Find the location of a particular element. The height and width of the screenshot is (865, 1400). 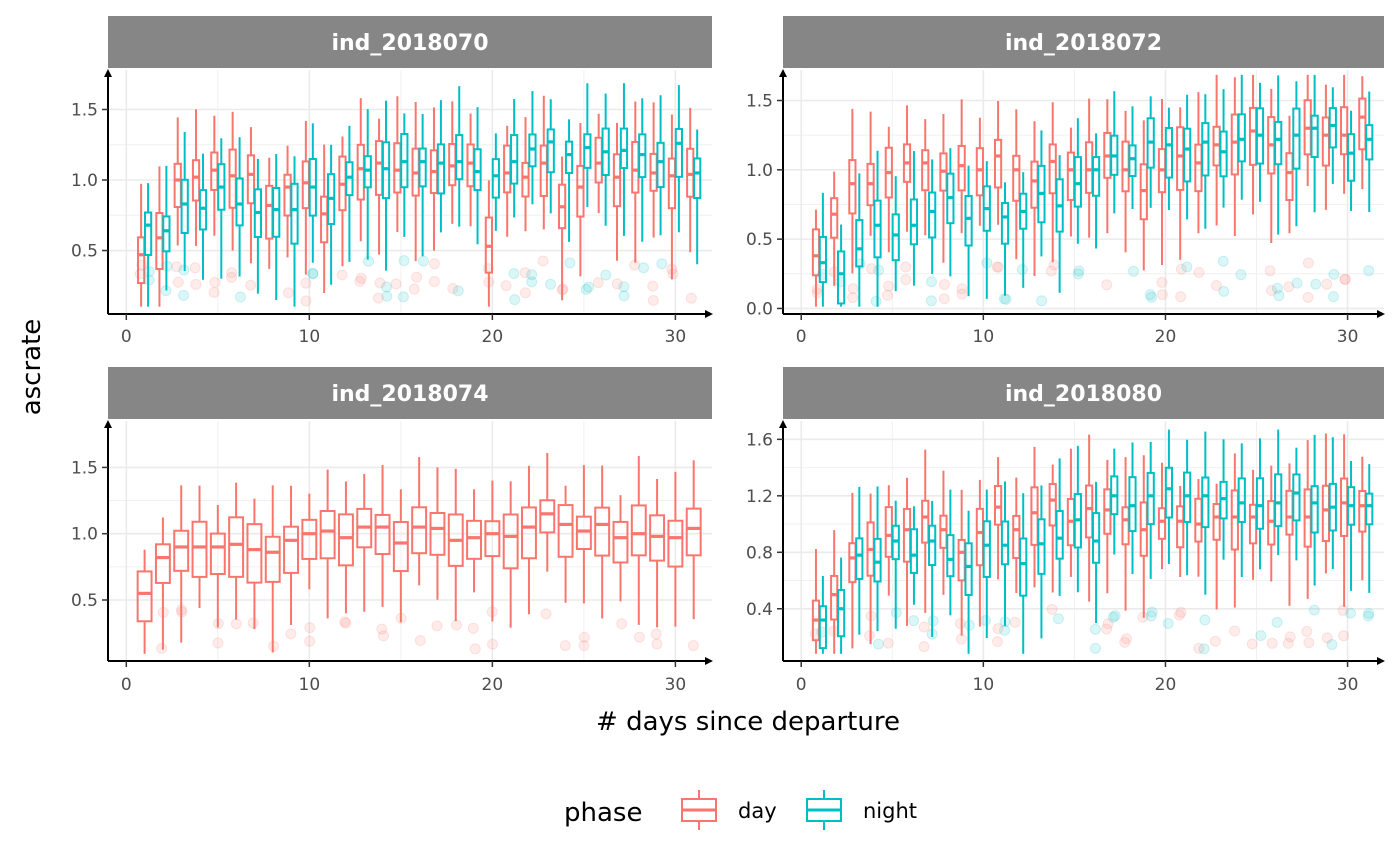

legend-label: day is located at coordinates (757, 811).